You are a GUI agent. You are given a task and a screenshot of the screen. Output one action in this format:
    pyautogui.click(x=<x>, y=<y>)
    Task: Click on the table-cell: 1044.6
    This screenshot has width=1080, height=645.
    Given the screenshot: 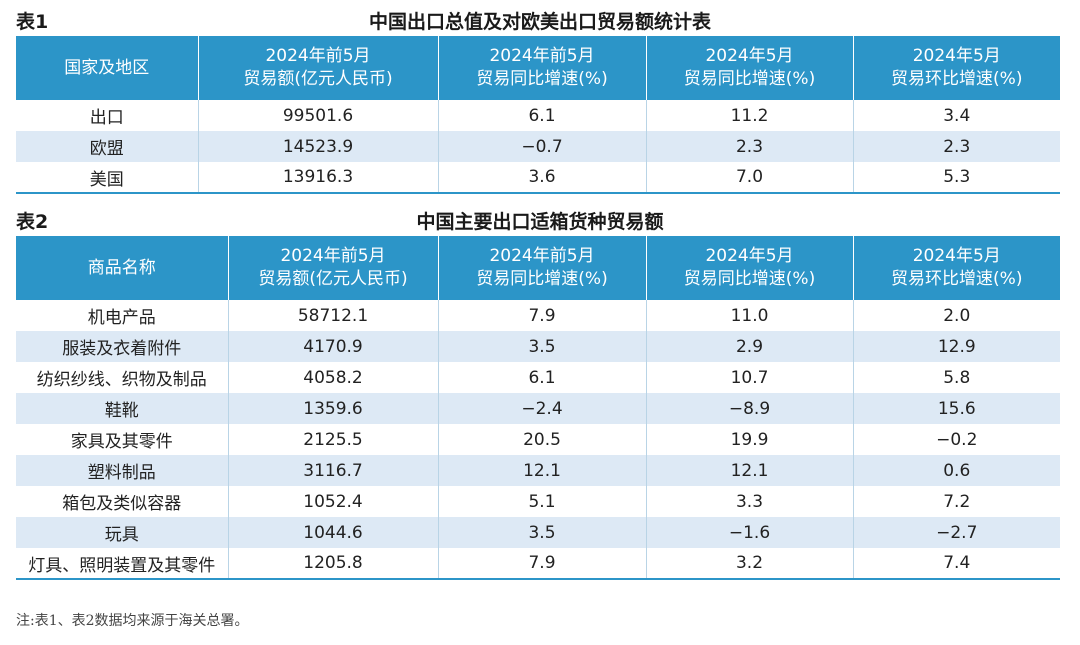 What is the action you would take?
    pyautogui.click(x=332, y=532)
    